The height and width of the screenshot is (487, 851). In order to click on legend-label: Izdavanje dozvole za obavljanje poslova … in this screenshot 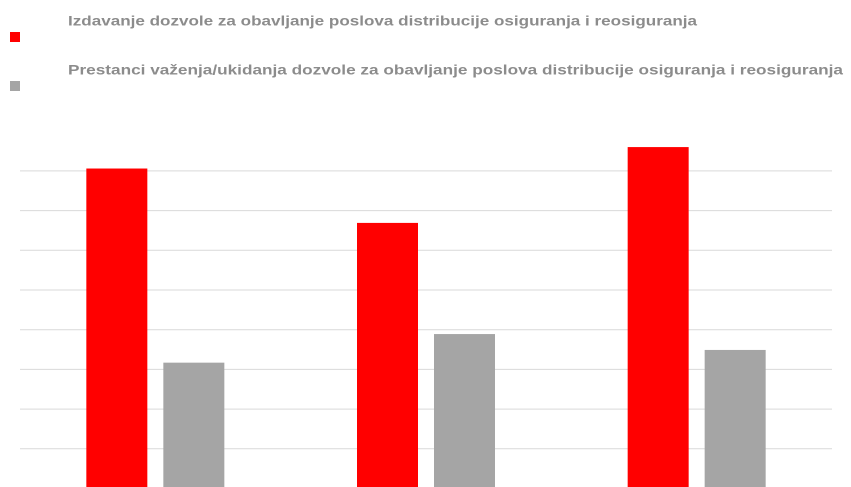, I will do `click(382, 21)`.